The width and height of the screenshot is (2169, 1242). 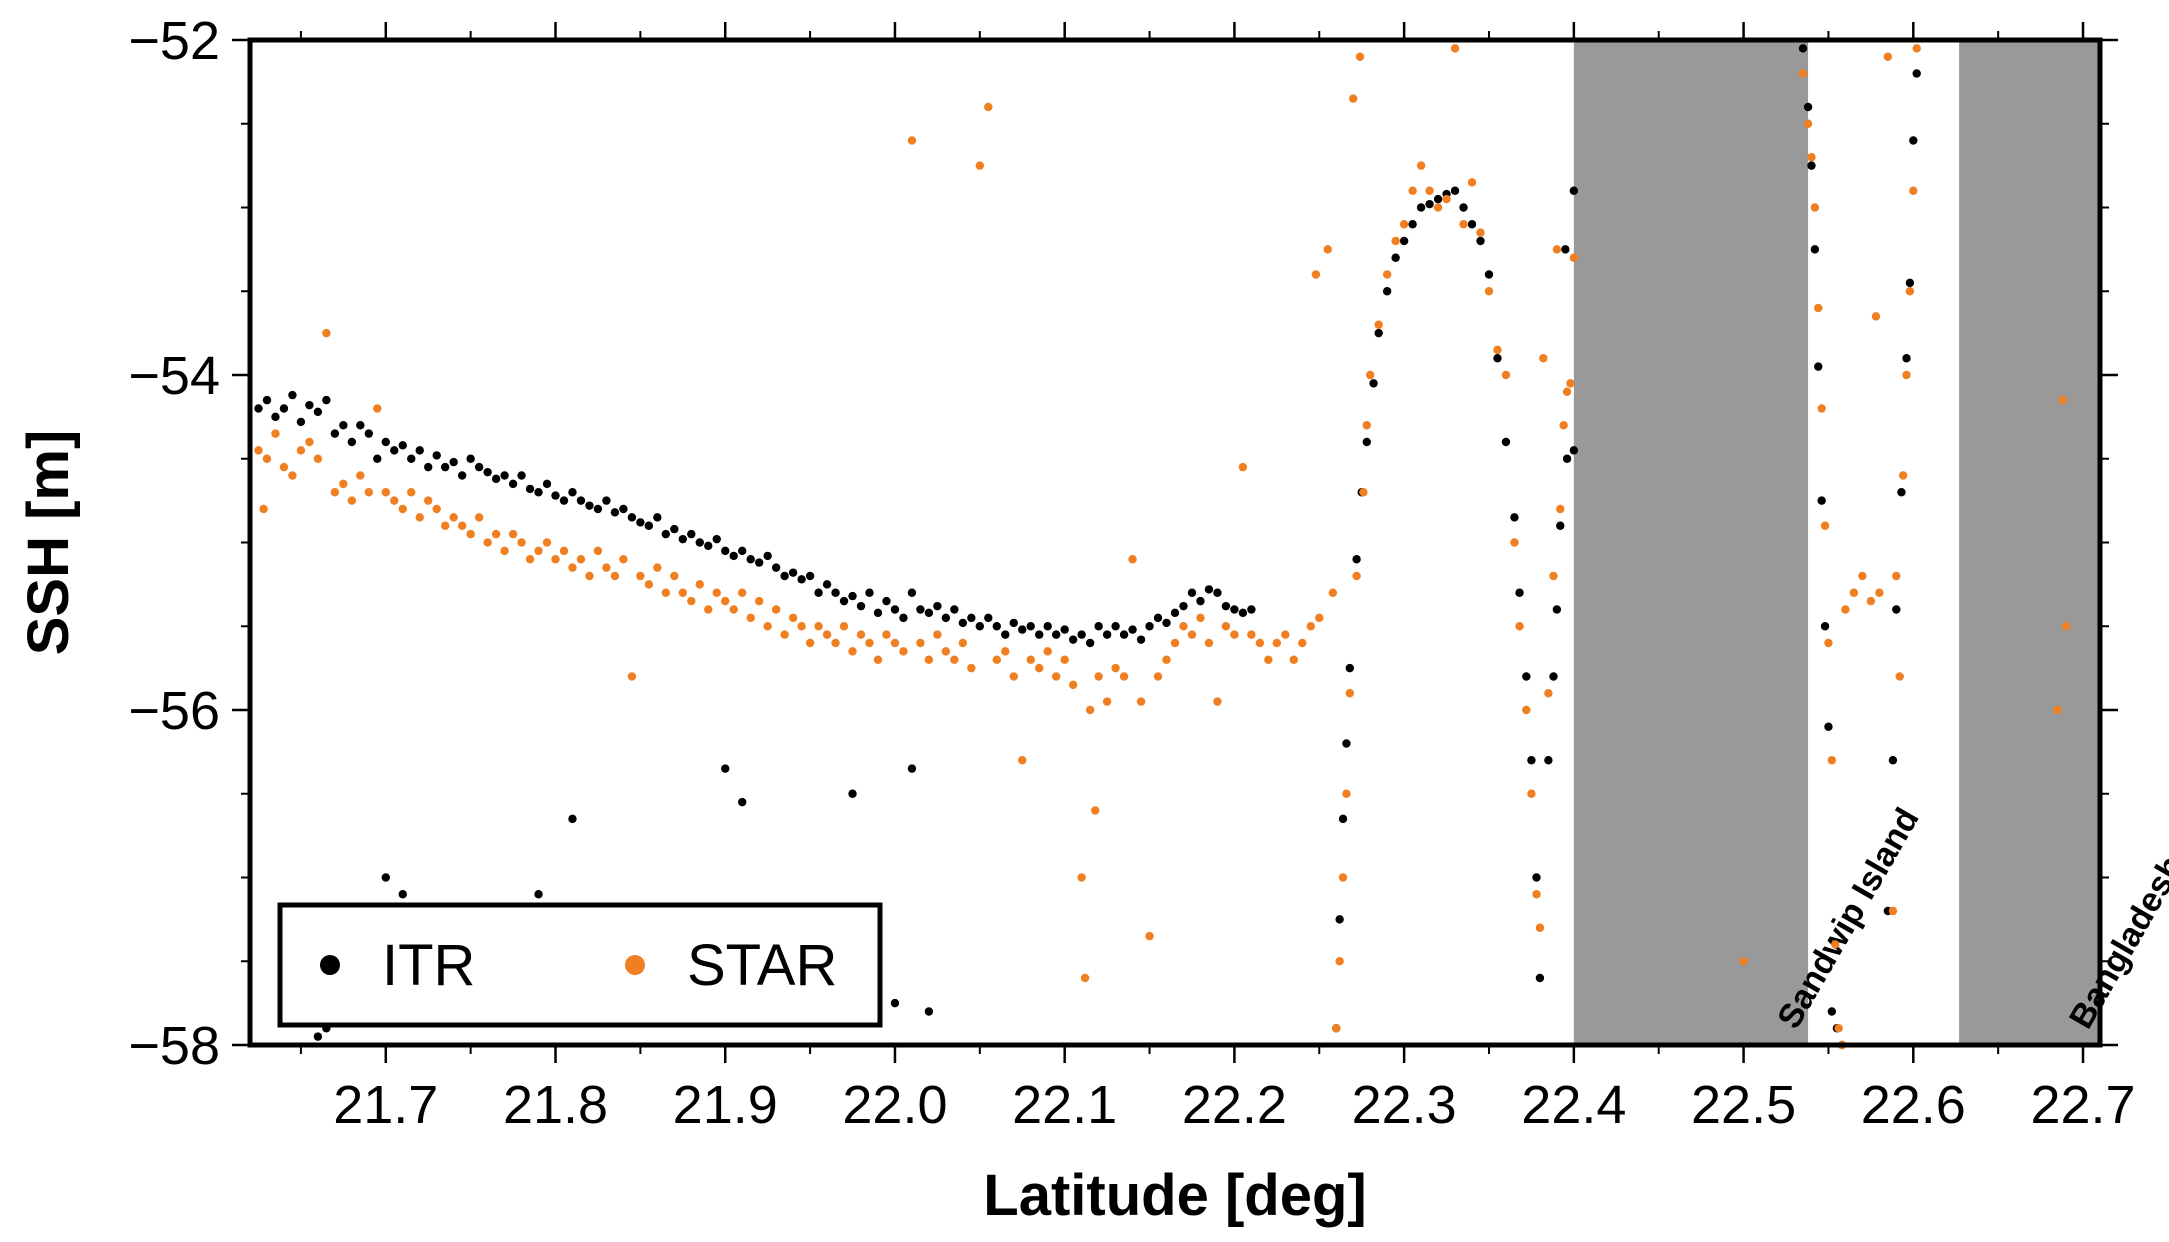 I want to click on x-axis-title: Latitude [deg], so click(x=1174, y=1195).